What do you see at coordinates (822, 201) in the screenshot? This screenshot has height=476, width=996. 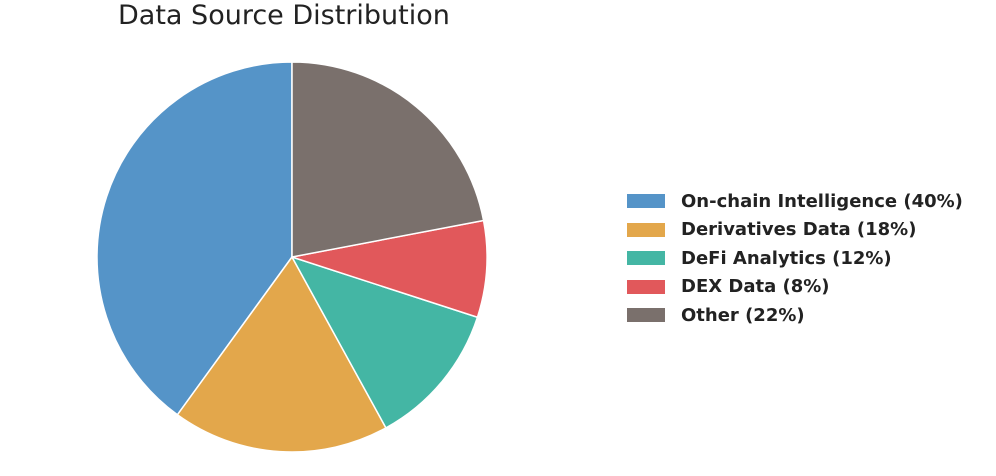 I see `legend-label: On-chain Intelligence (40%)` at bounding box center [822, 201].